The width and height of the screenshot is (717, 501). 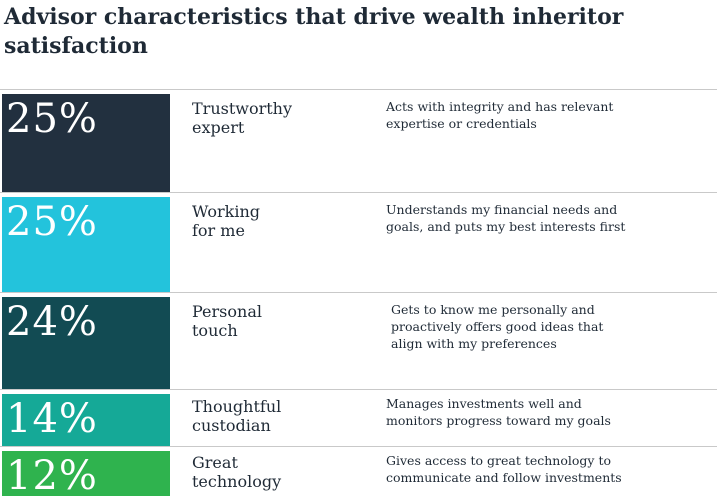 I want to click on percent-block: 12%, so click(x=86, y=475).